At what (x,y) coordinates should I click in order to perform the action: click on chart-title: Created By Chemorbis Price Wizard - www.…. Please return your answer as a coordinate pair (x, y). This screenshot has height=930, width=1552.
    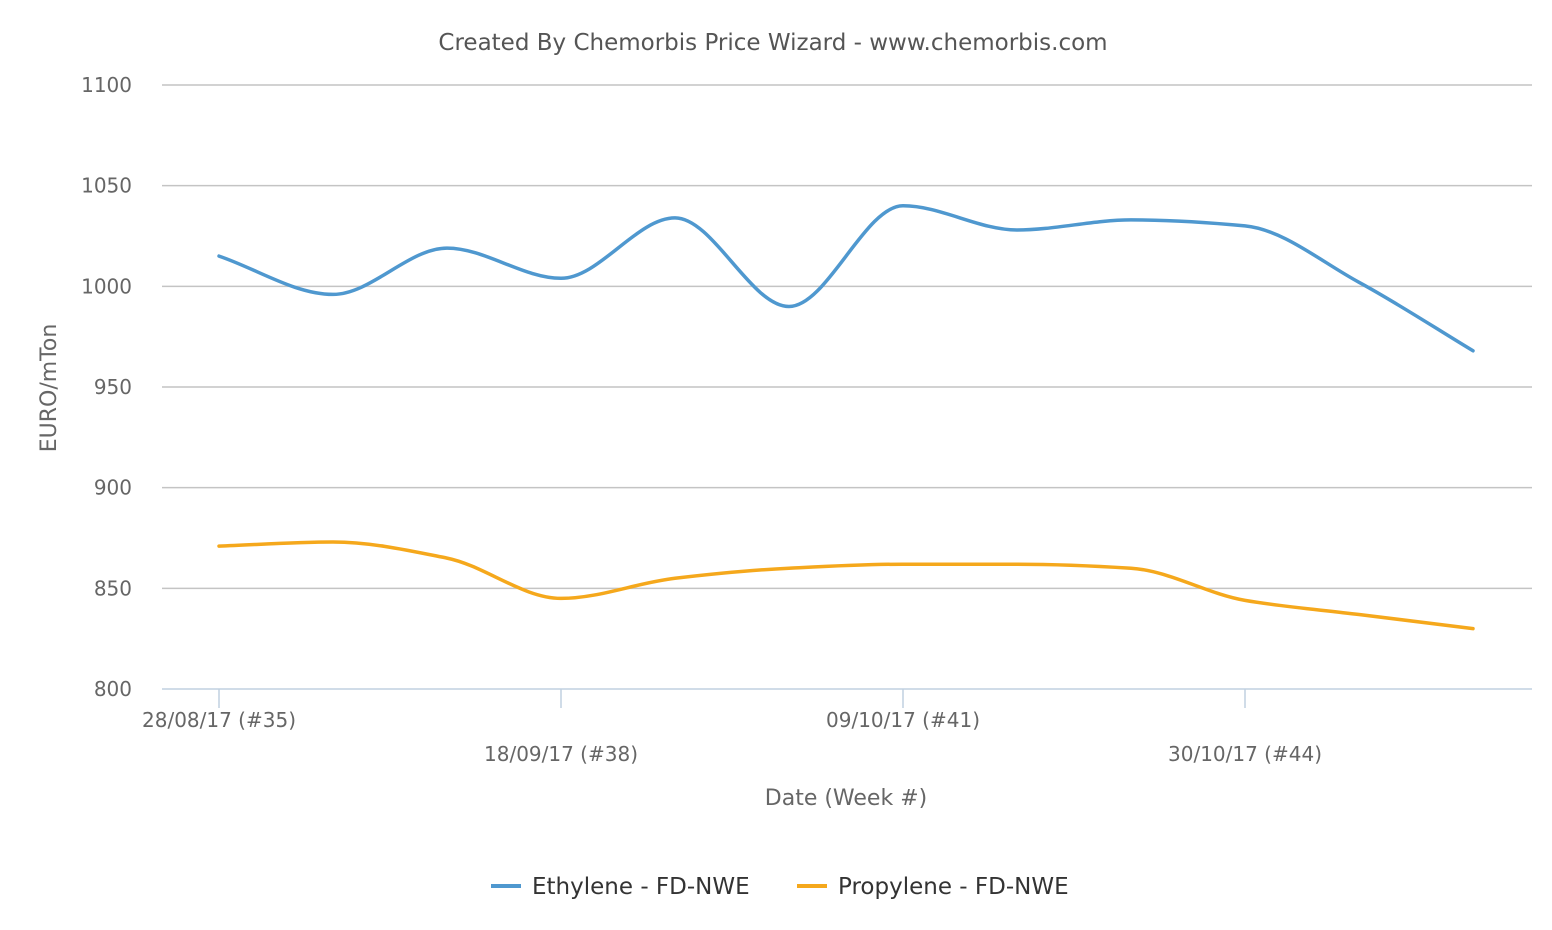
    Looking at the image, I should click on (772, 43).